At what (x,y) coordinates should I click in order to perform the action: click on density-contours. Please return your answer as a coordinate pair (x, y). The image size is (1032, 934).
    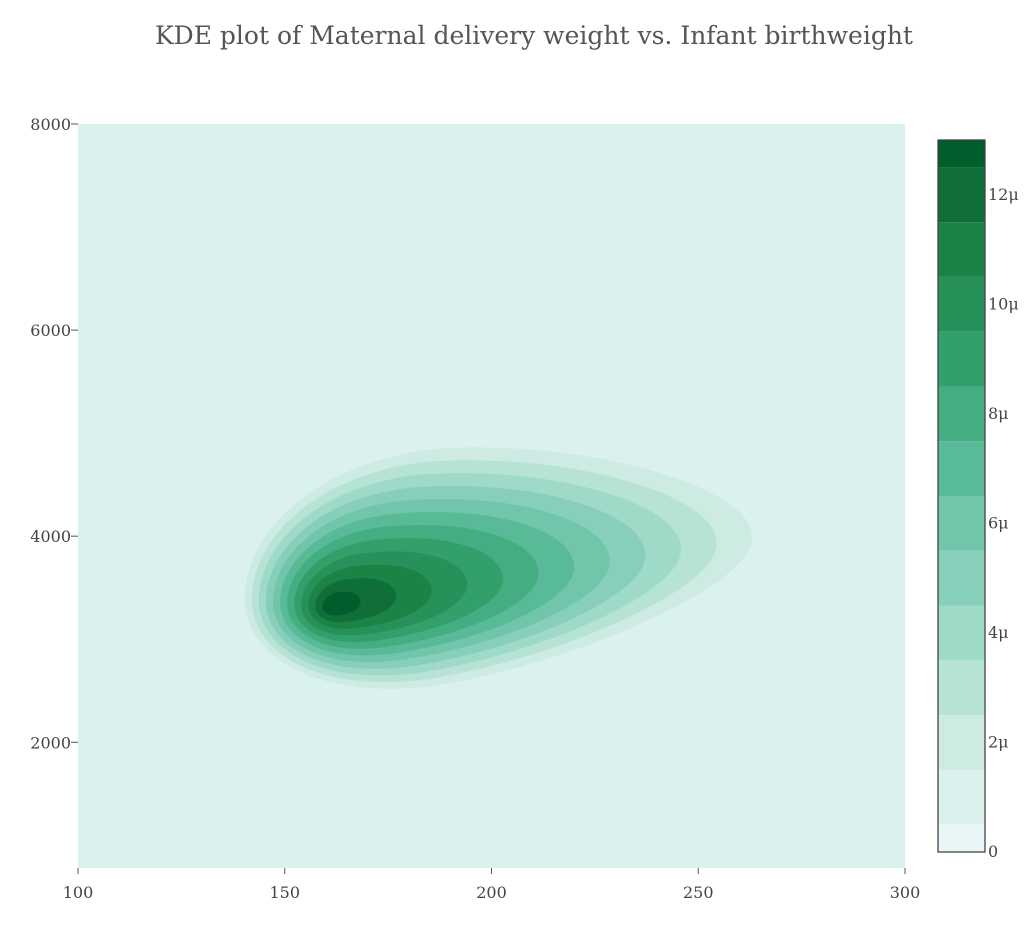
    Looking at the image, I should click on (512, 565).